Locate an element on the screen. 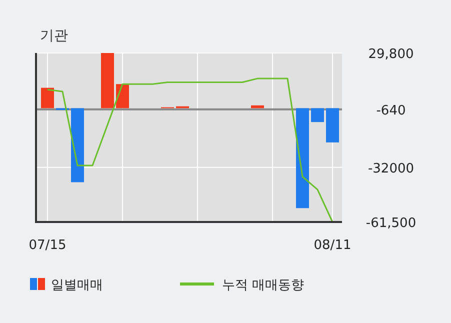 This screenshot has width=451, height=323. y-tick-label: 29,800 is located at coordinates (391, 54).